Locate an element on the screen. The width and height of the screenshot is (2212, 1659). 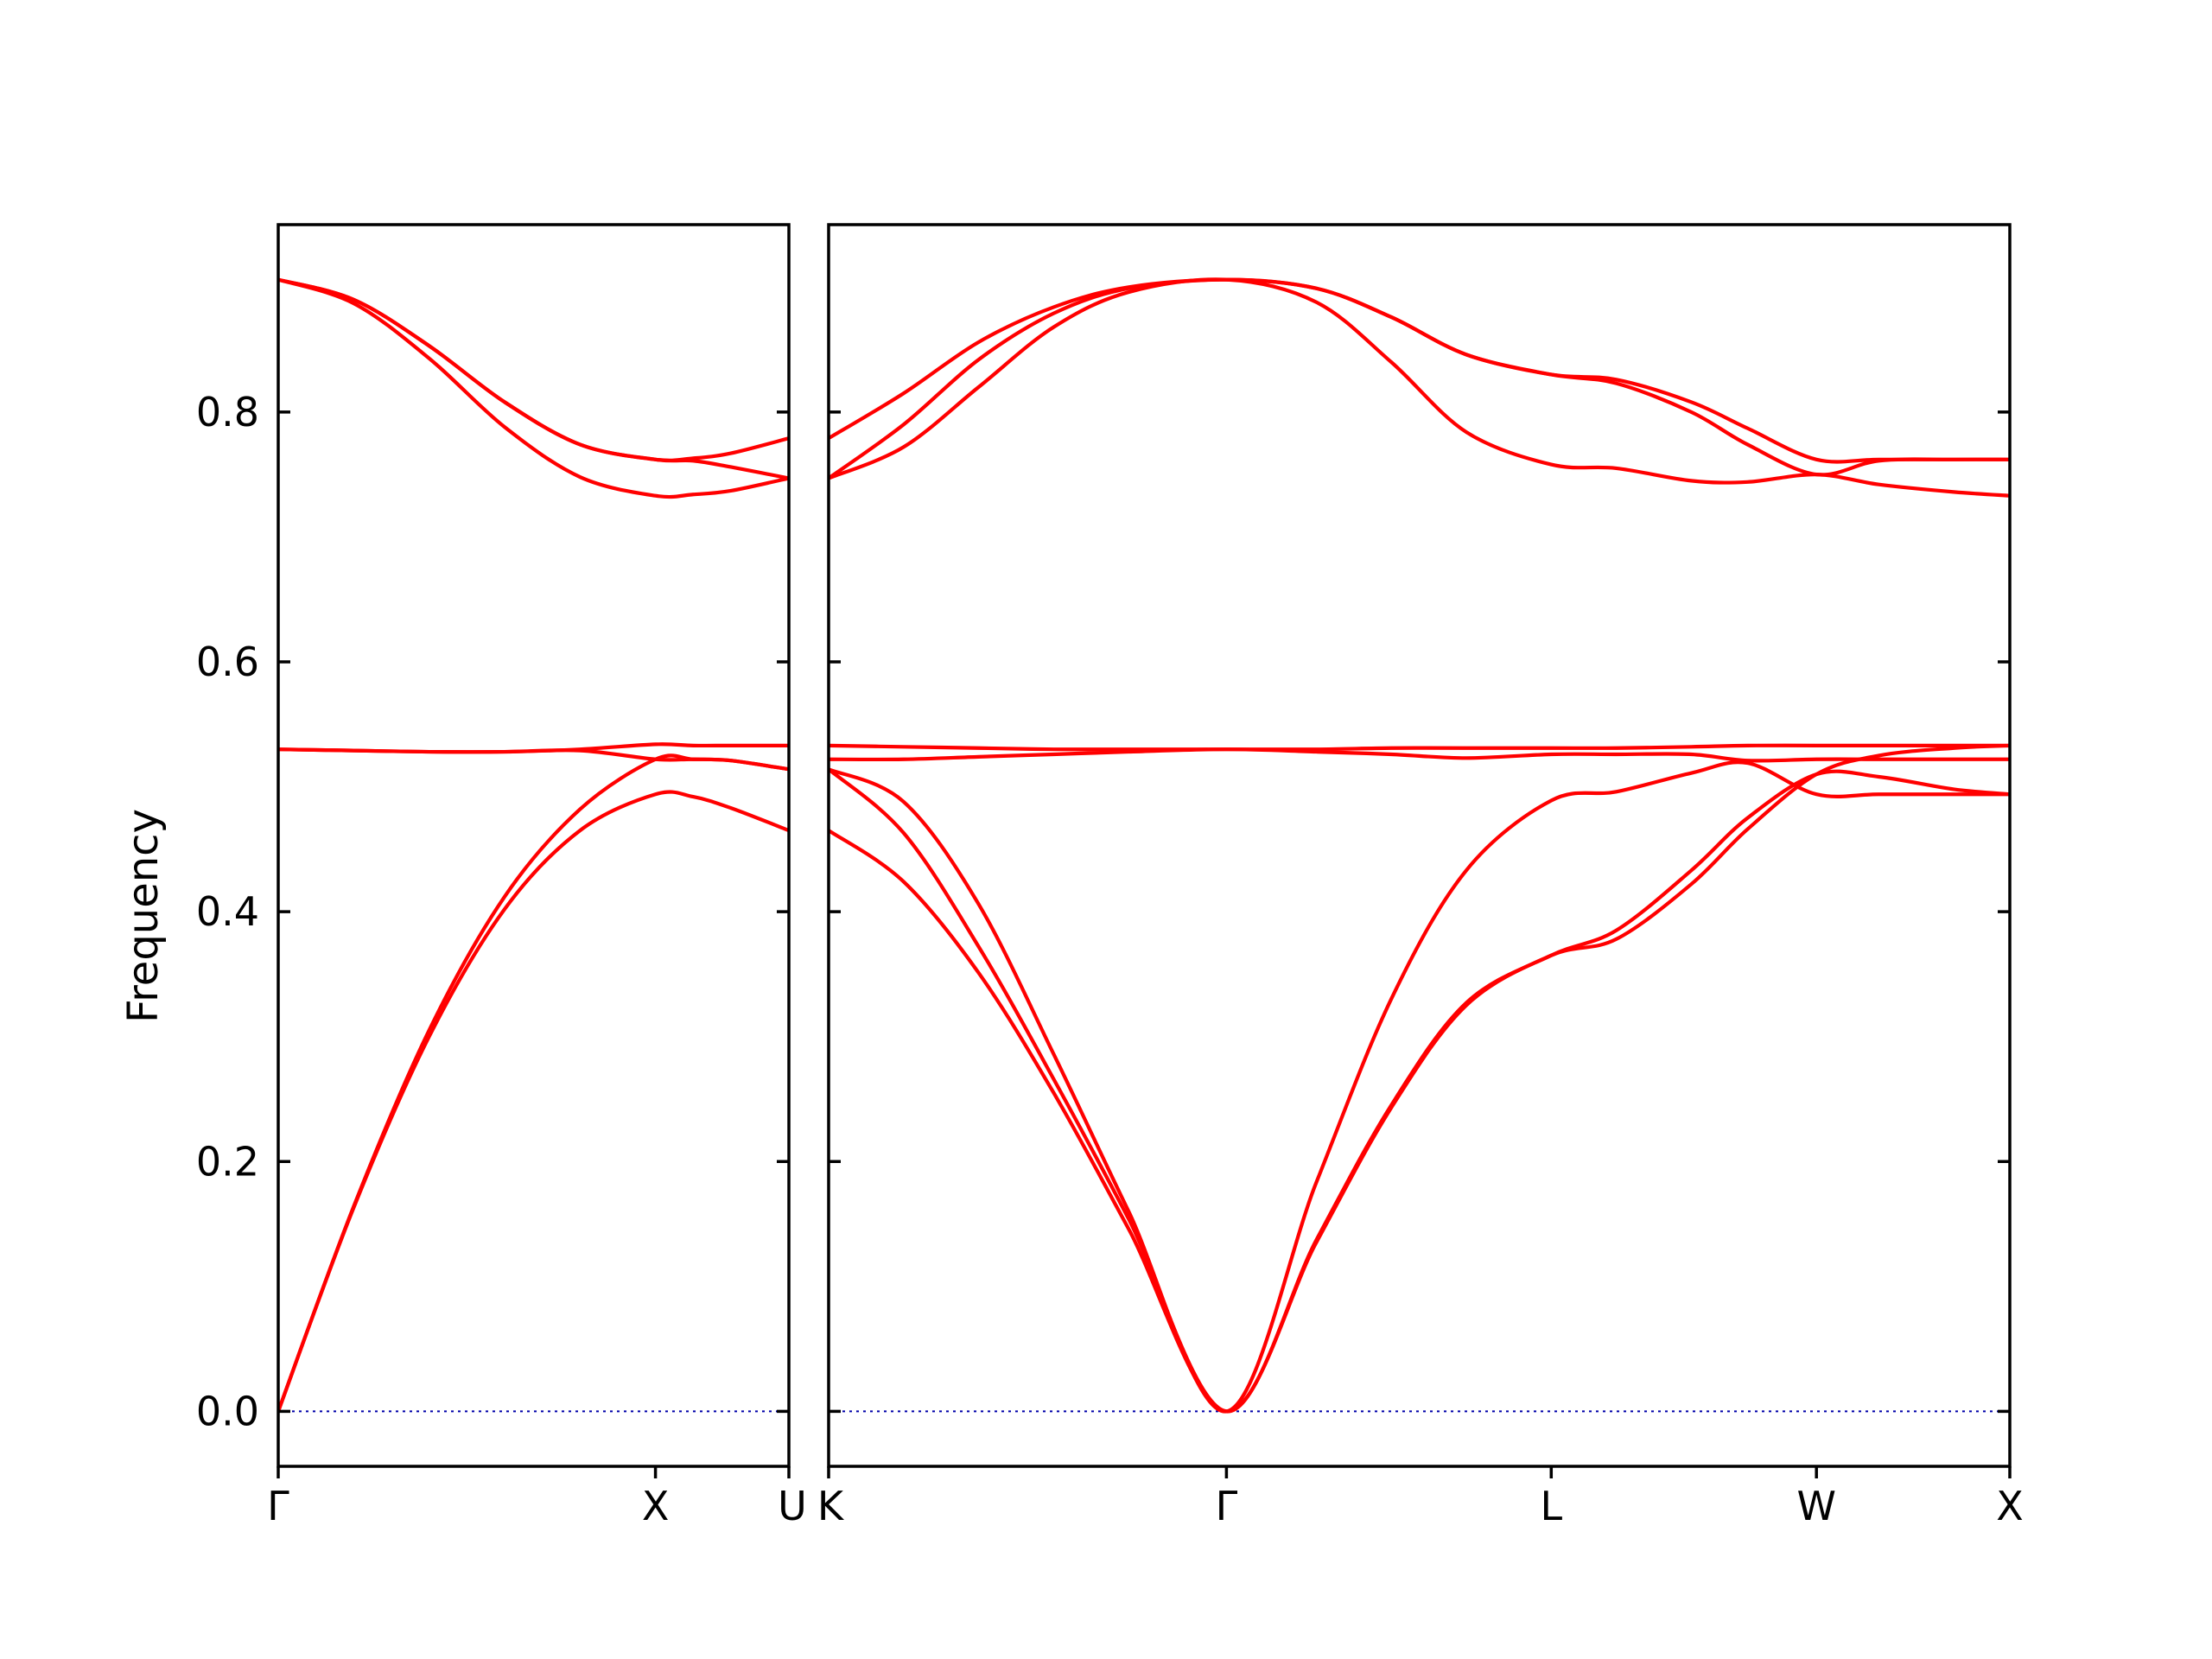
y-axis-label: Frequency is located at coordinates (143, 916).